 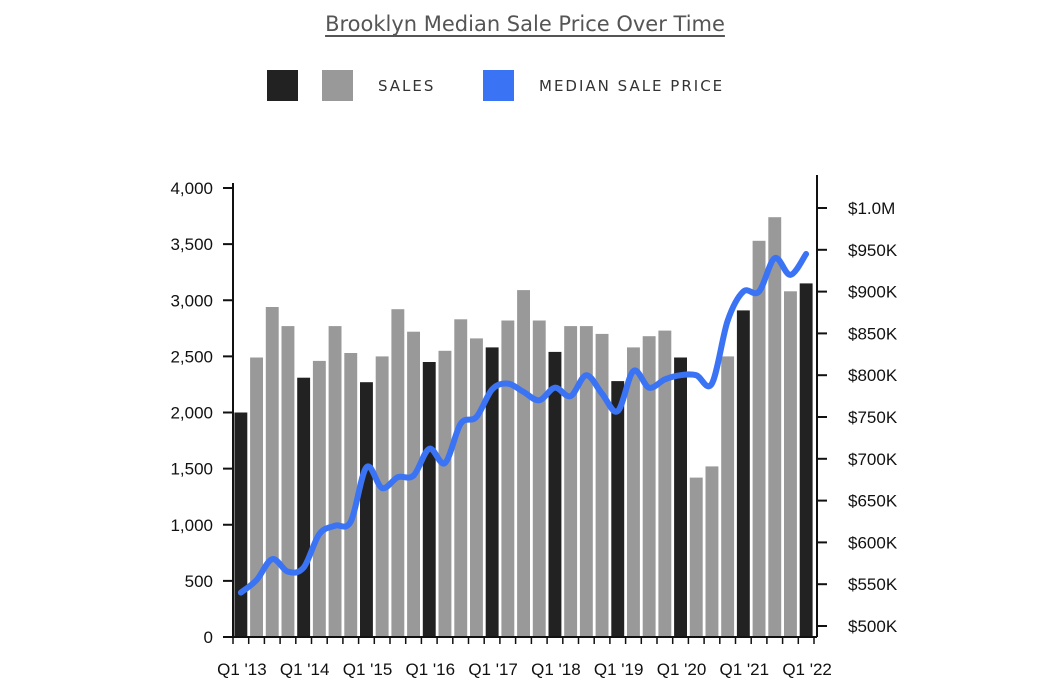 I want to click on right-tick-label: $600K, so click(x=873, y=542).